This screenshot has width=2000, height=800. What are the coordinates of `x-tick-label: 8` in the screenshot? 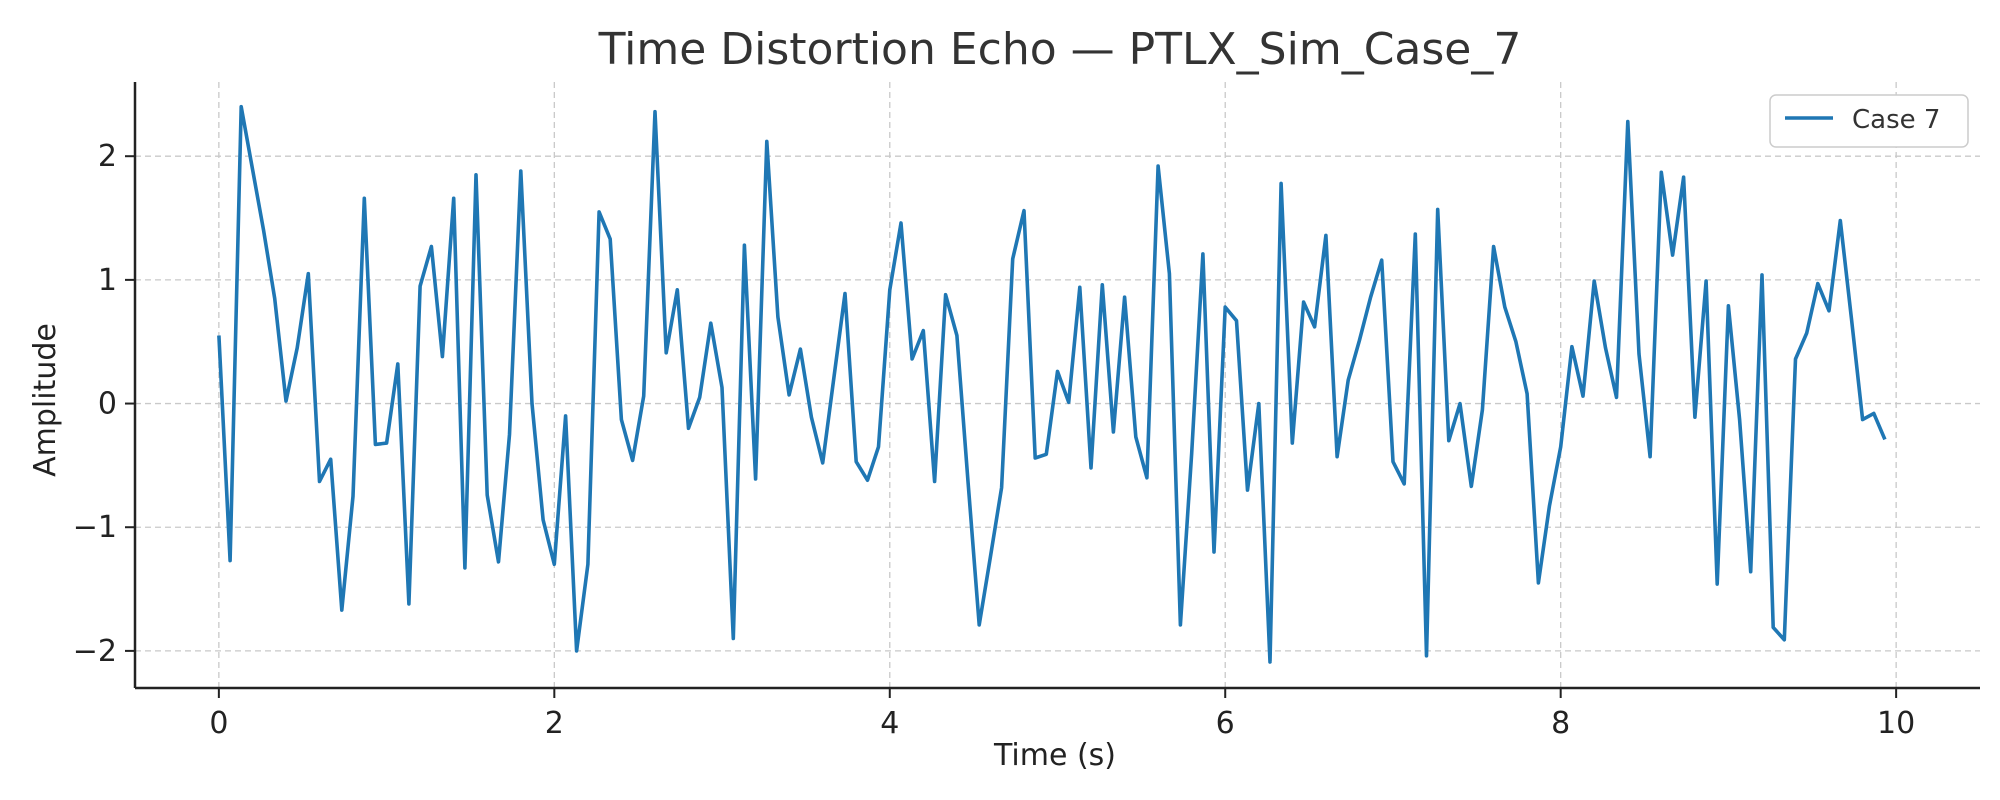 It's located at (1560, 723).